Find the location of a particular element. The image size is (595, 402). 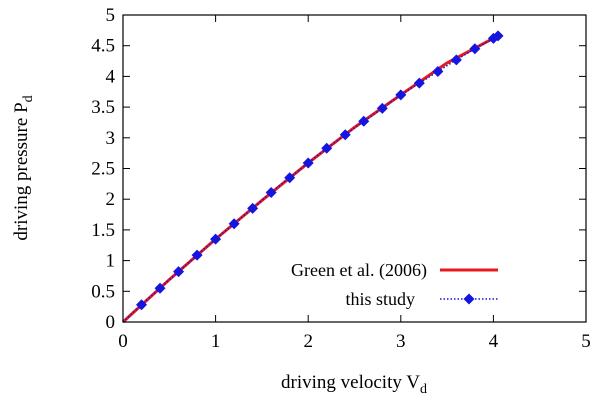

x-axis-label-subscript: d is located at coordinates (423, 389).